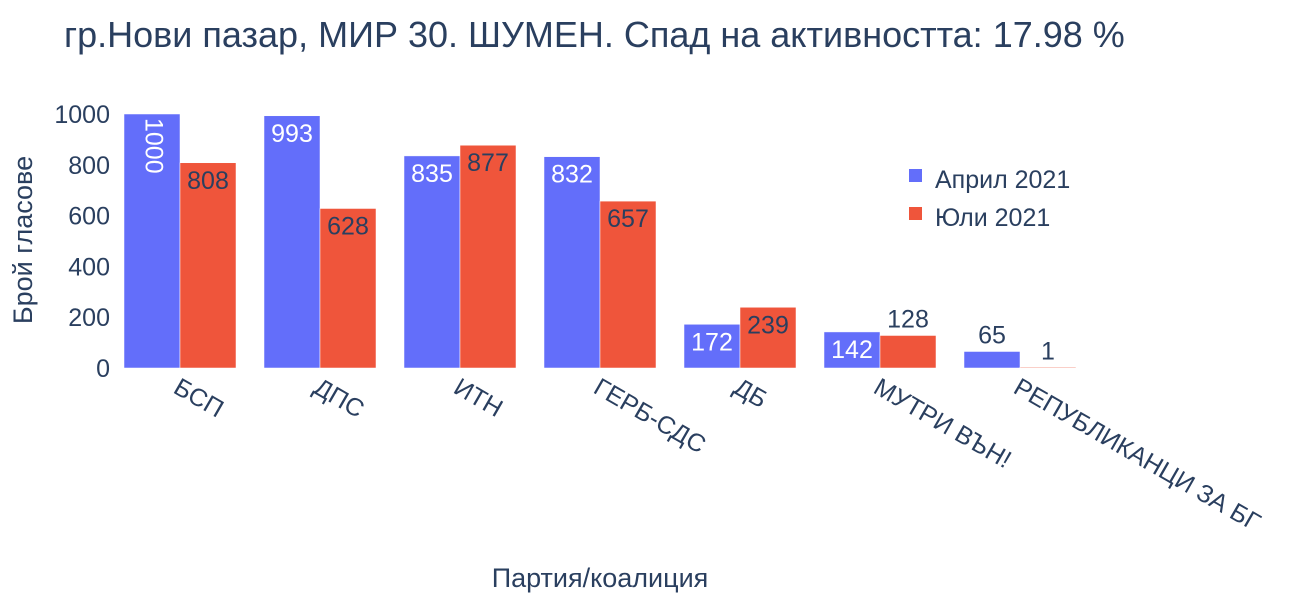 Image resolution: width=1300 pixels, height=600 pixels. Describe the element at coordinates (1048, 352) in the screenshot. I see `bar-value-label: 1` at that location.